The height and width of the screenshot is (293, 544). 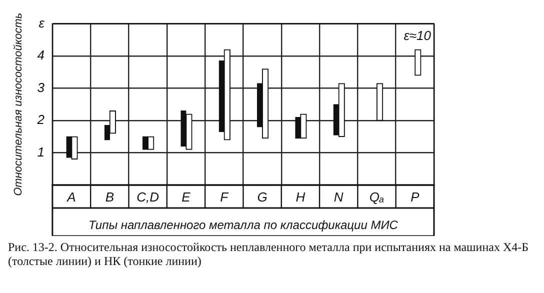 I want to click on x-tick-label: C,D, so click(x=148, y=196).